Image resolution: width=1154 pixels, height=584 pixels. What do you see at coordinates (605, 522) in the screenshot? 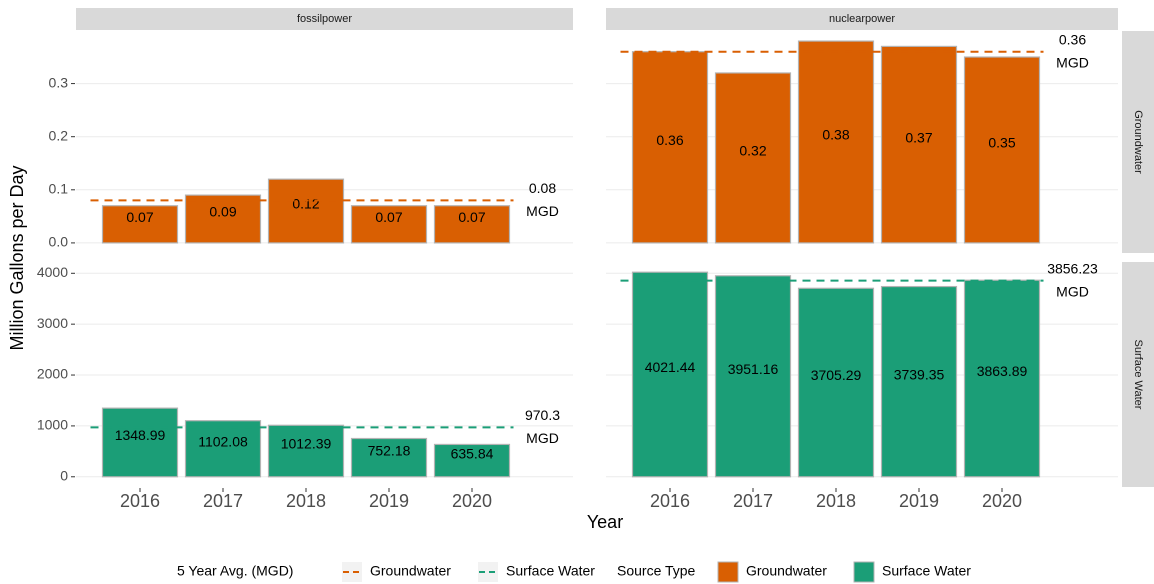
I see `x-axis-title: Year` at bounding box center [605, 522].